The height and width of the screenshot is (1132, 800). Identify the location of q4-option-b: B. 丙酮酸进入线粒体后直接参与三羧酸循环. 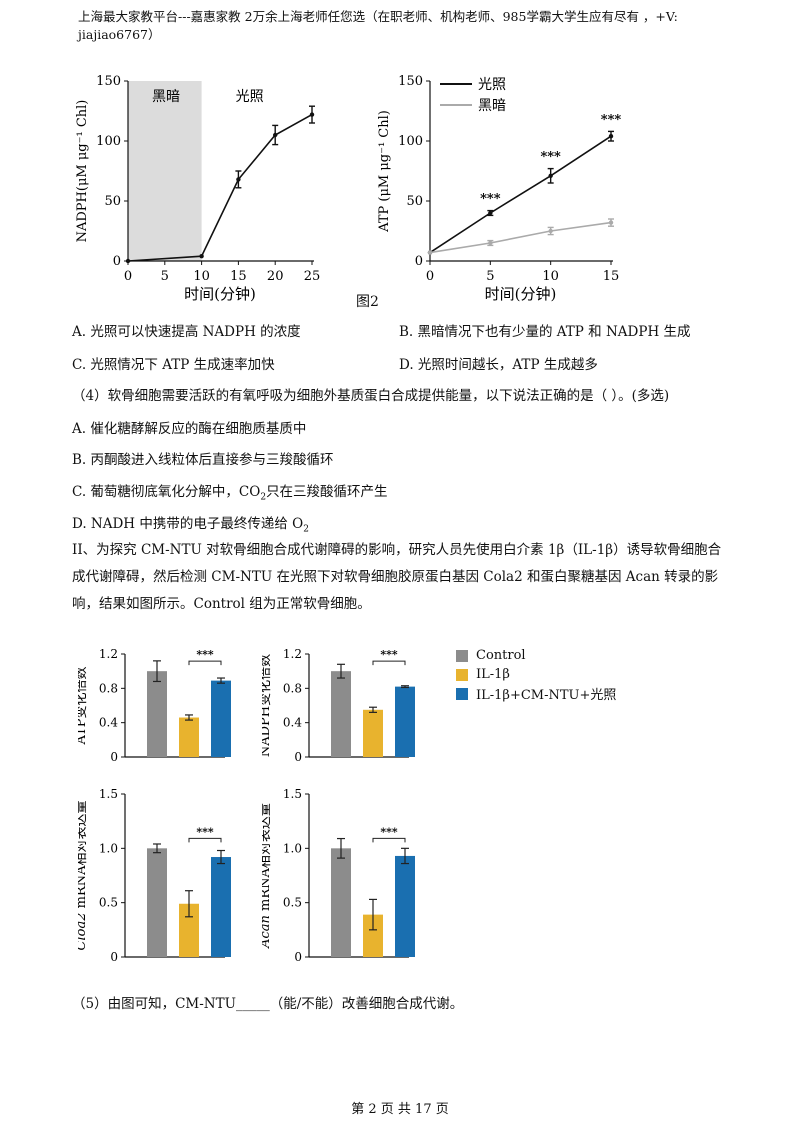
(203, 460).